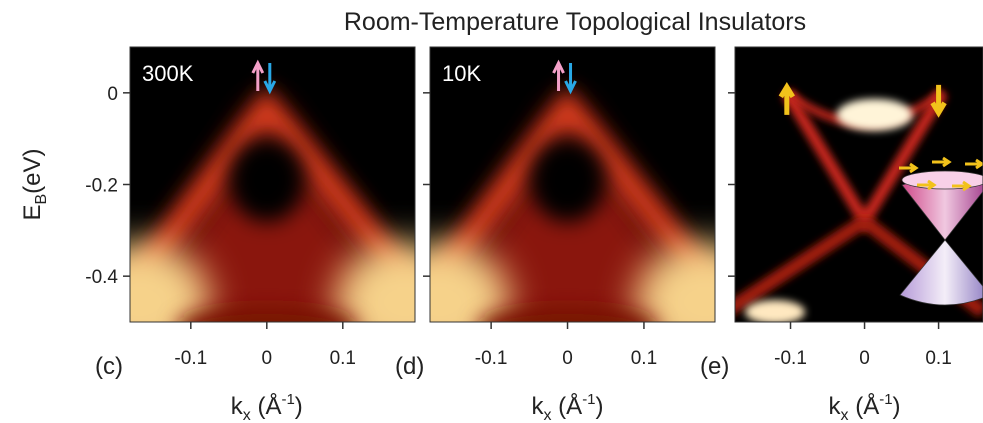 The height and width of the screenshot is (423, 983). What do you see at coordinates (874, 114) in the screenshot?
I see `conduction-blob` at bounding box center [874, 114].